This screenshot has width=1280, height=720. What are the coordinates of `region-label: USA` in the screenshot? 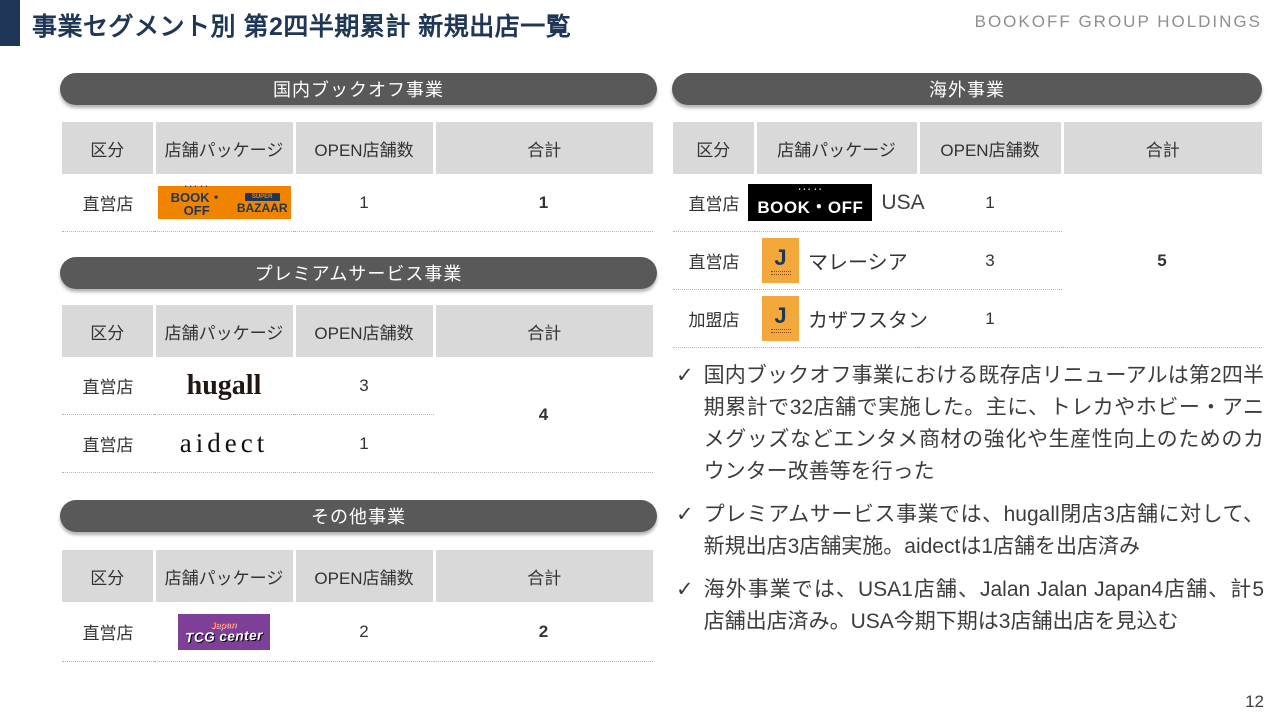 It's located at (903, 202).